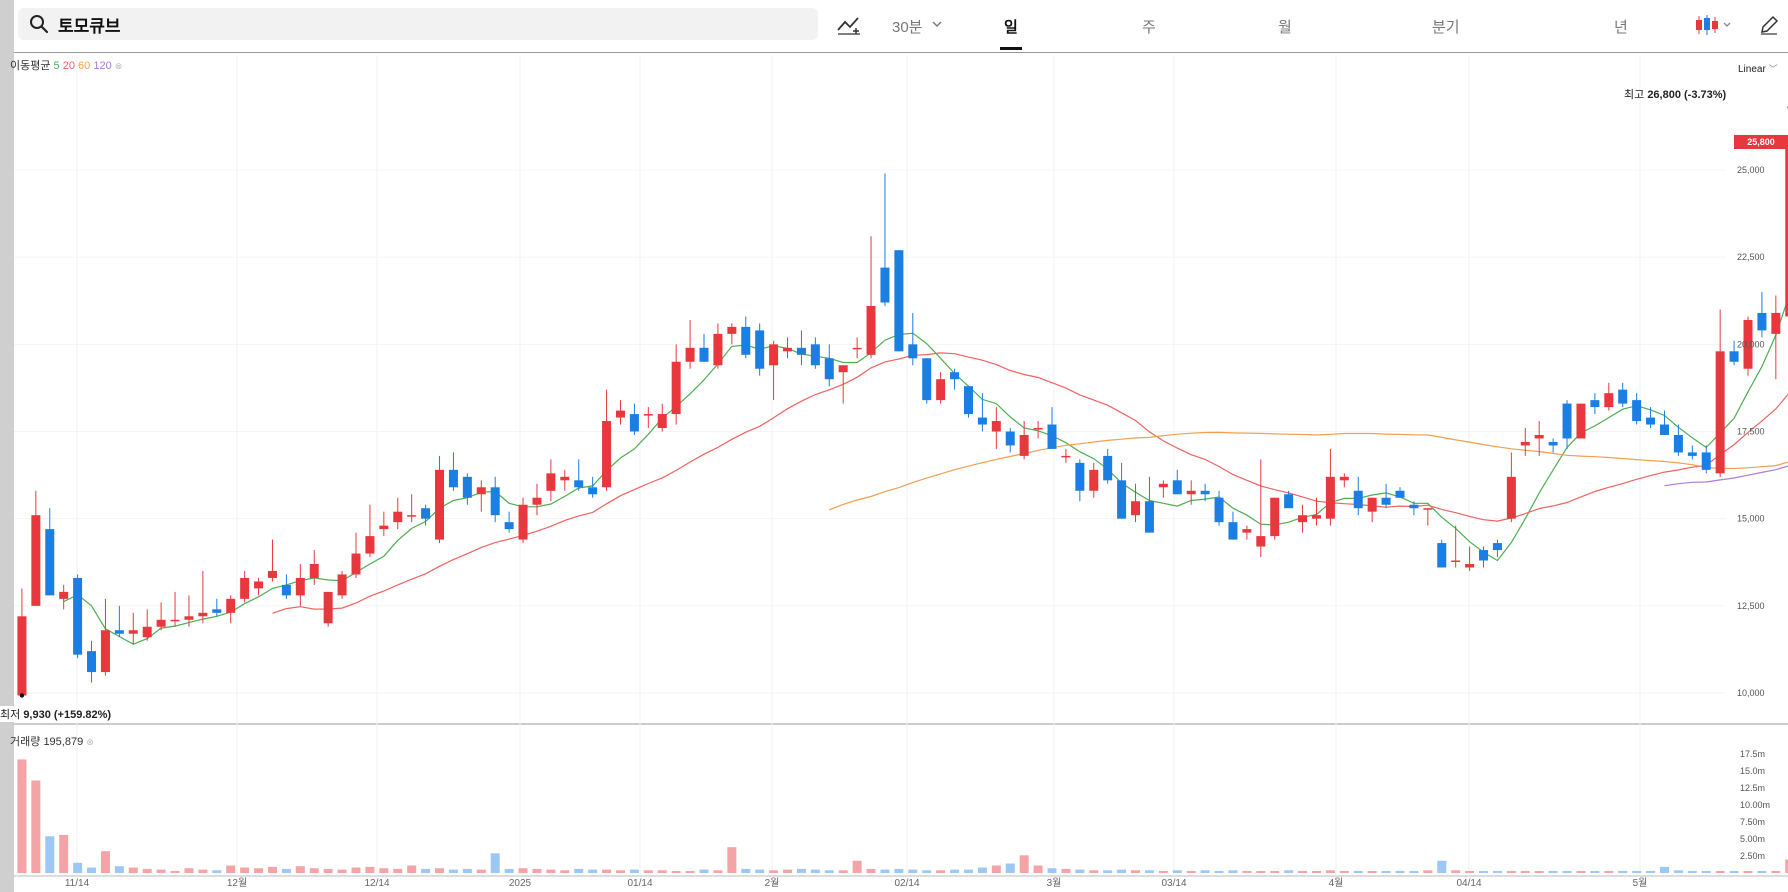  What do you see at coordinates (1751, 344) in the screenshot?
I see `y-tick-label: 20,000` at bounding box center [1751, 344].